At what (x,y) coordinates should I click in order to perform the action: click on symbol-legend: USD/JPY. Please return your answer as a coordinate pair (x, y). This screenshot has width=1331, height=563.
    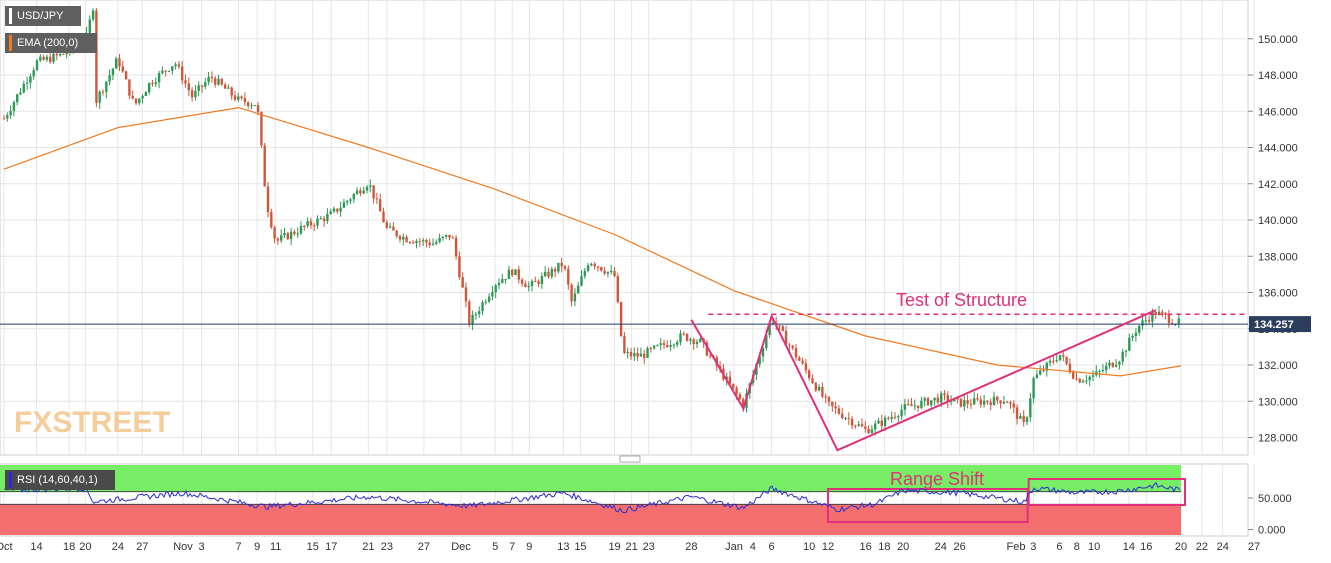
    Looking at the image, I should click on (43, 16).